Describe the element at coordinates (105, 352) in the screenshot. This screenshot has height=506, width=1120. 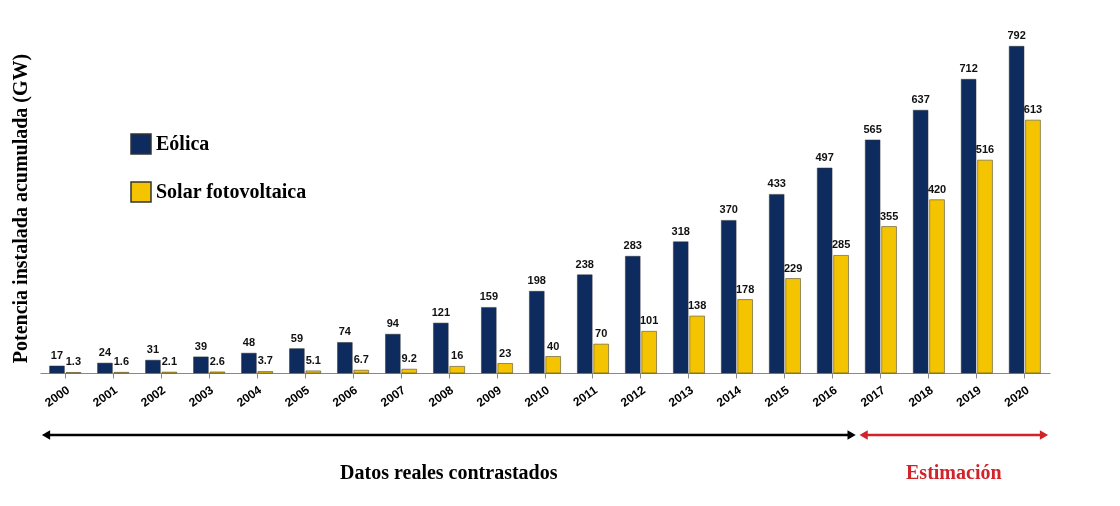
I see `data-label: 24` at that location.